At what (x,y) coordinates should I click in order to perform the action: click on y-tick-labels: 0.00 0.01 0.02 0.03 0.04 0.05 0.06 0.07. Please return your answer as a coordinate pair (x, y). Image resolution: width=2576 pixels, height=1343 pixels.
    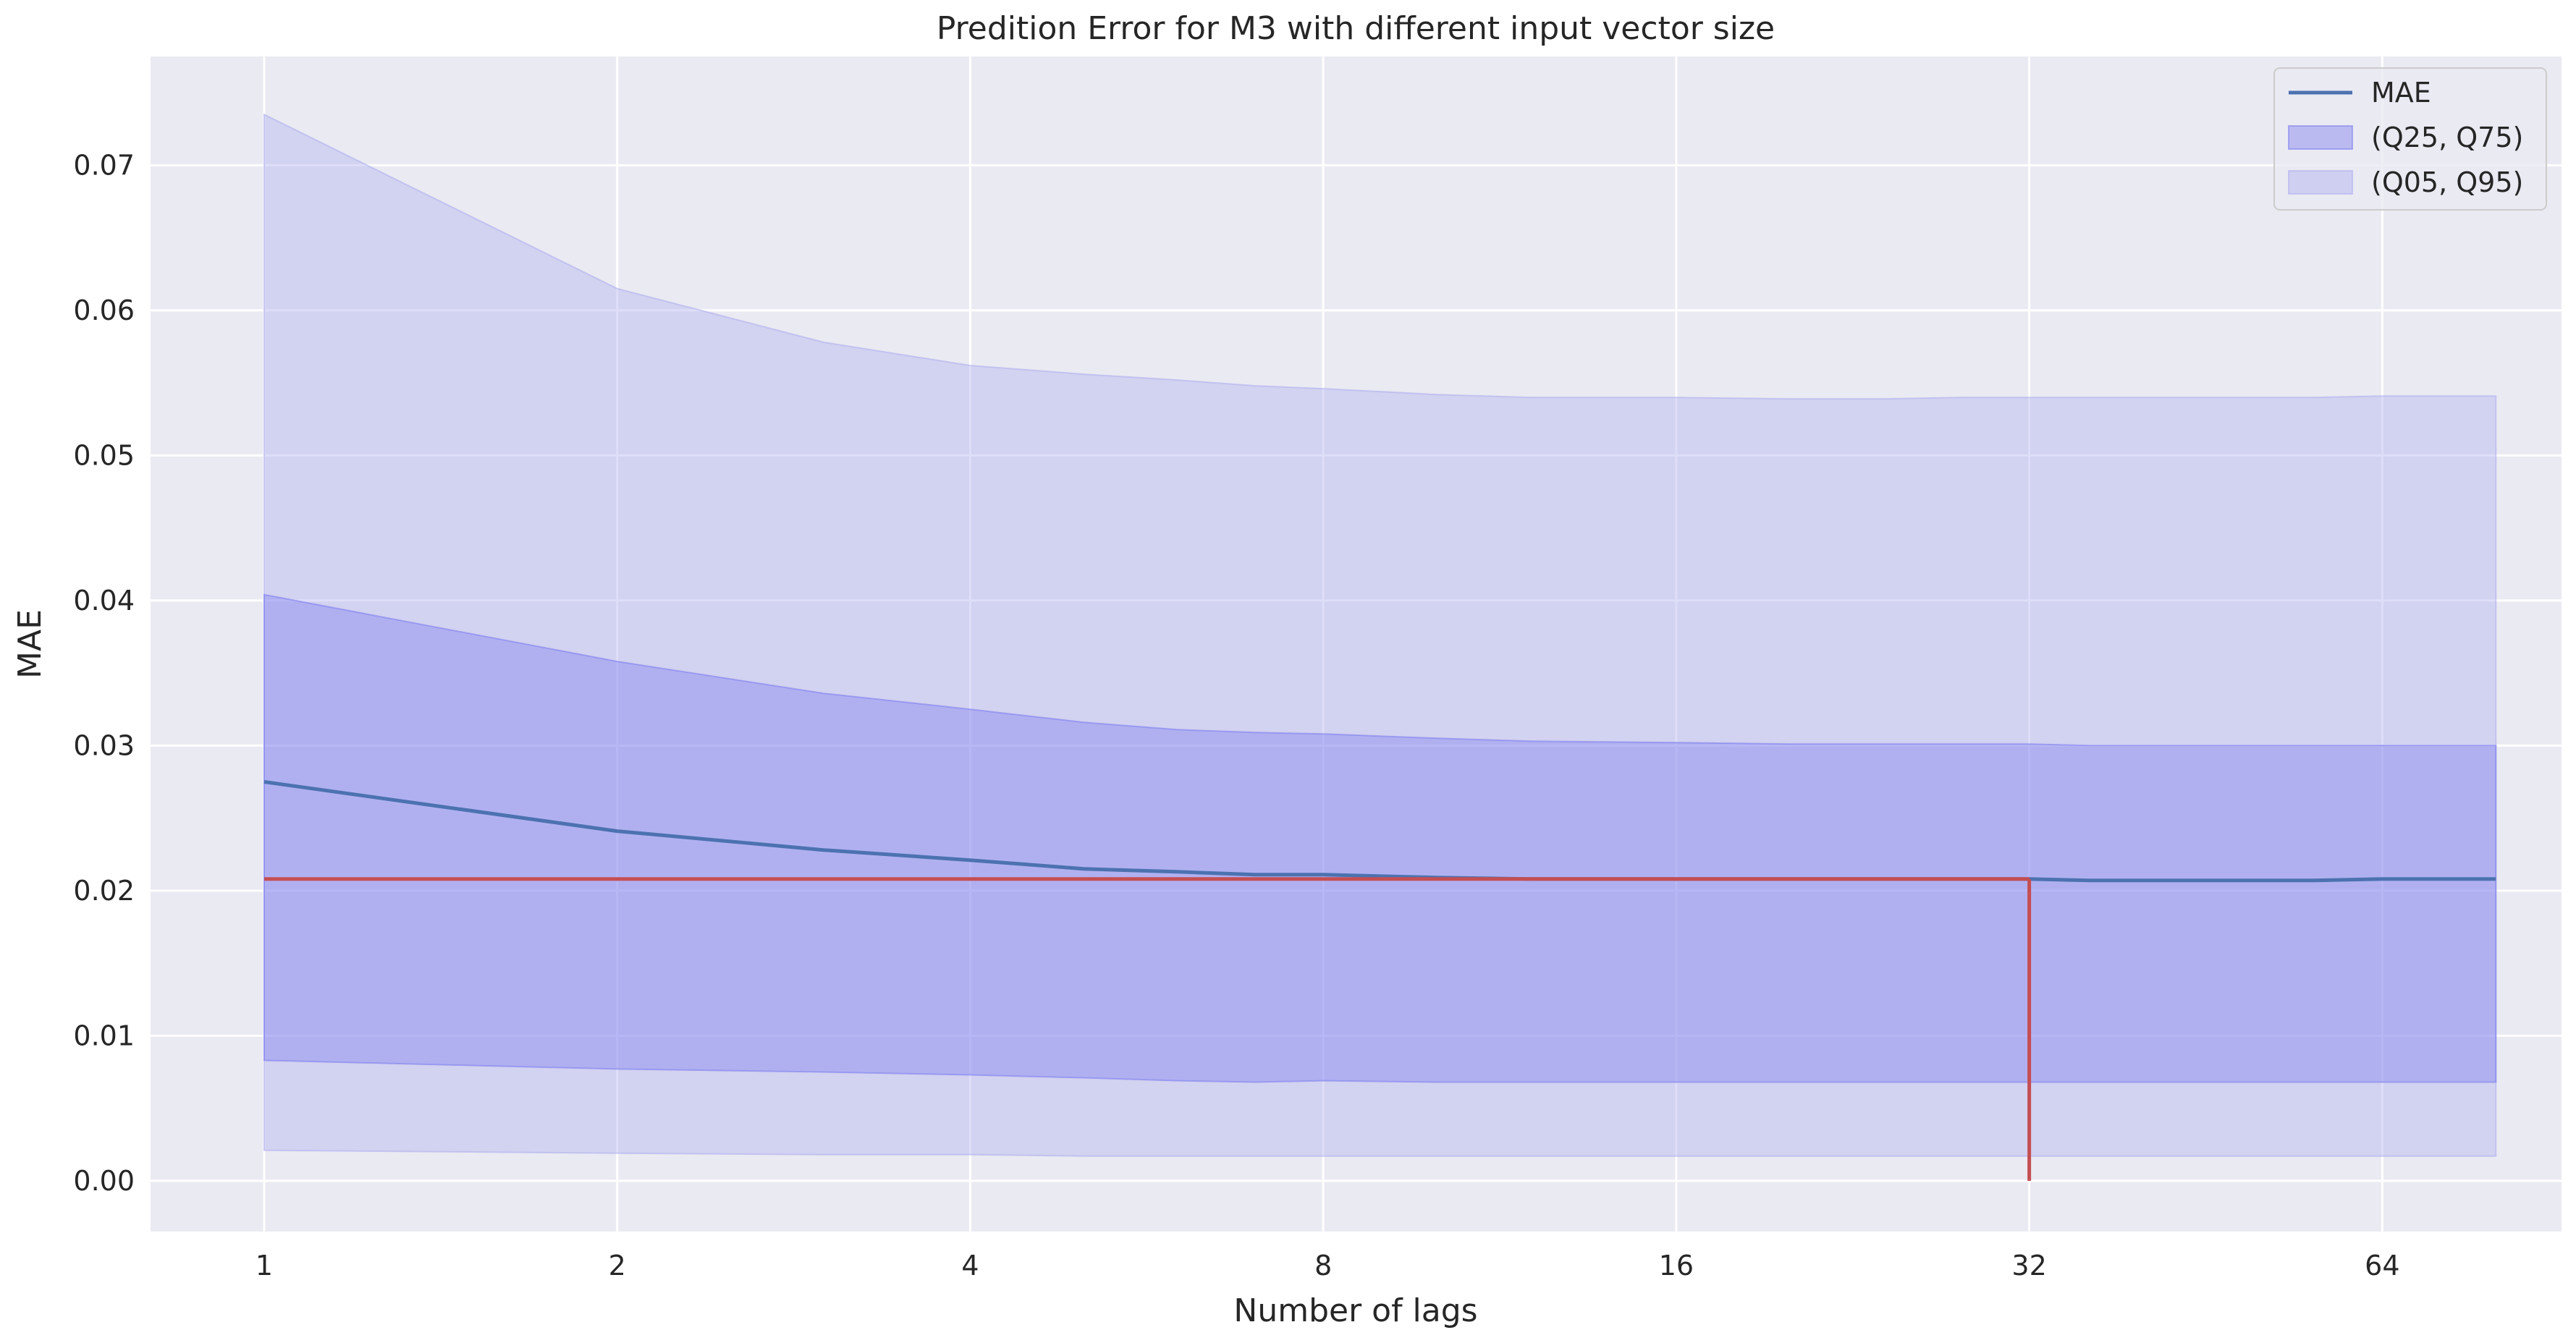
    Looking at the image, I should click on (104, 672).